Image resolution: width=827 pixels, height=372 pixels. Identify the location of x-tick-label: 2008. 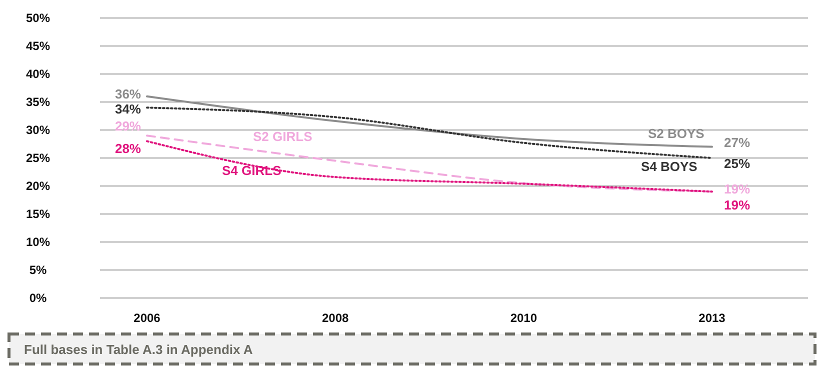
(336, 318).